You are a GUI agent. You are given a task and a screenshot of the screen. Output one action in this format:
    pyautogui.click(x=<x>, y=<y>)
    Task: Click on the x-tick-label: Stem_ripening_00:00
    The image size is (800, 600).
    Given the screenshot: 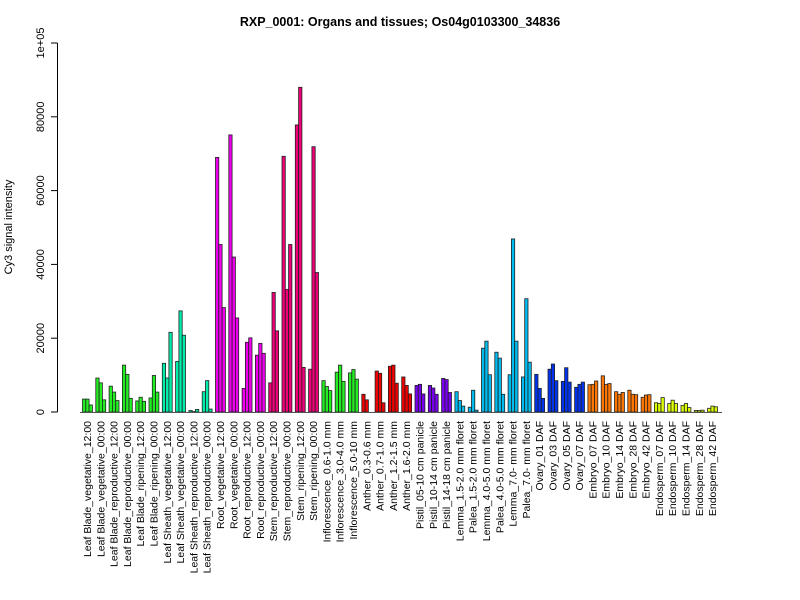 What is the action you would take?
    pyautogui.click(x=314, y=471)
    